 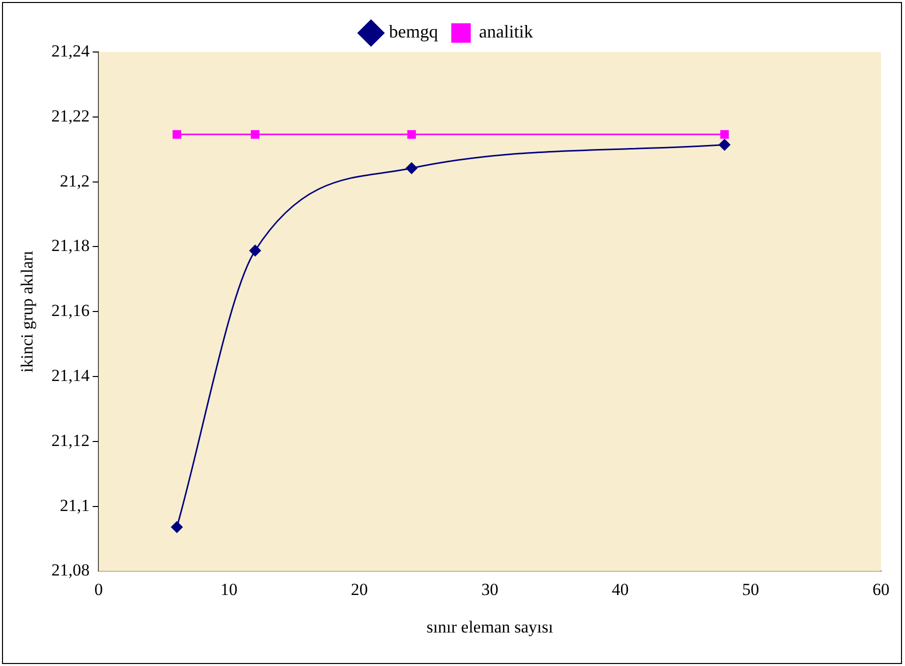 What do you see at coordinates (27, 311) in the screenshot?
I see `y-axis-title: ikinci grup akıları` at bounding box center [27, 311].